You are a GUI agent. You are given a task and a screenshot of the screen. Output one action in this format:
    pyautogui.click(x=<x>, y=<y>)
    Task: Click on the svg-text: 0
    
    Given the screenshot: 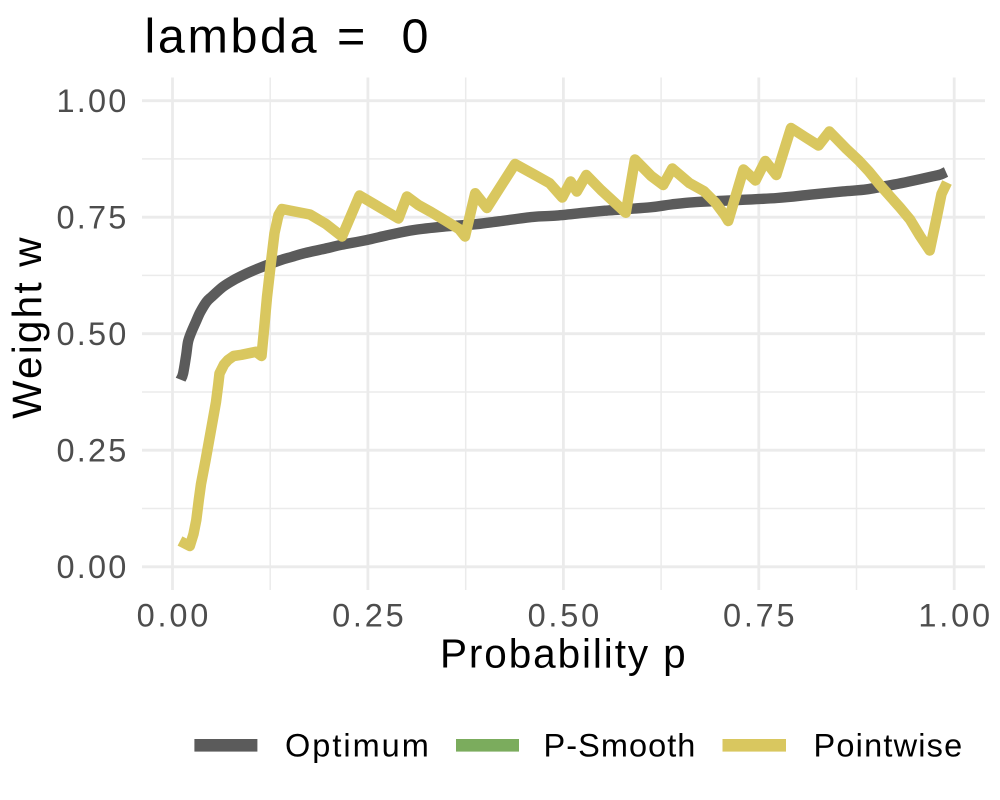 What is the action you would take?
    pyautogui.click(x=415, y=37)
    